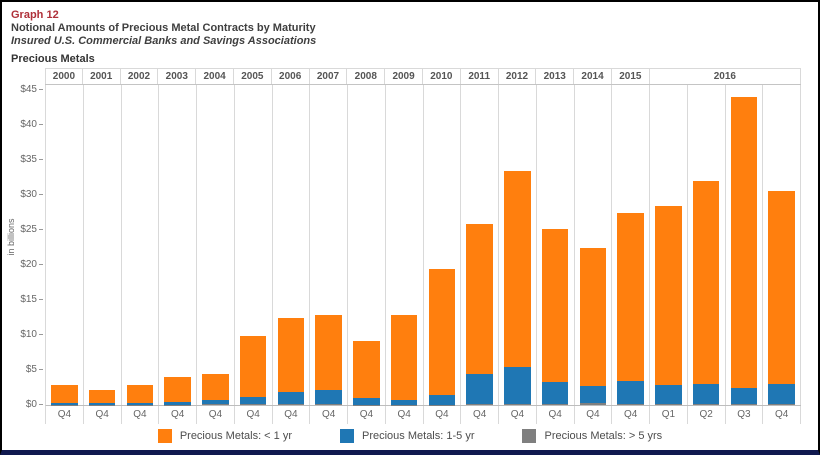 This screenshot has height=455, width=820. I want to click on quarter-label: Q2, so click(707, 415).